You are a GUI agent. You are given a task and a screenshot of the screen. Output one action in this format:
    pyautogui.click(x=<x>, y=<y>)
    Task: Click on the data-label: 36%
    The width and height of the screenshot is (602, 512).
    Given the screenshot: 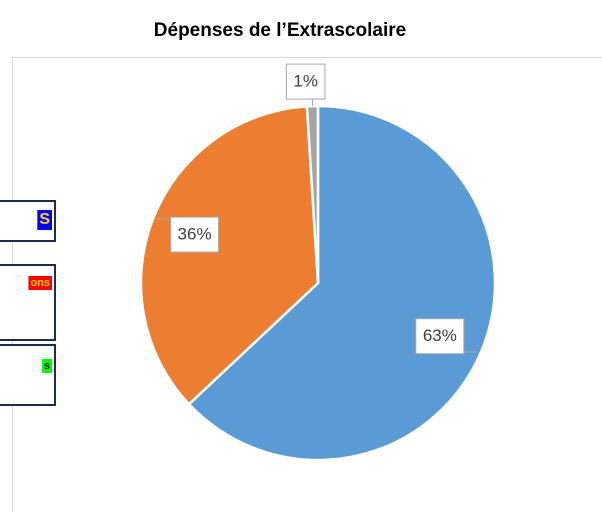 What is the action you would take?
    pyautogui.click(x=195, y=234)
    